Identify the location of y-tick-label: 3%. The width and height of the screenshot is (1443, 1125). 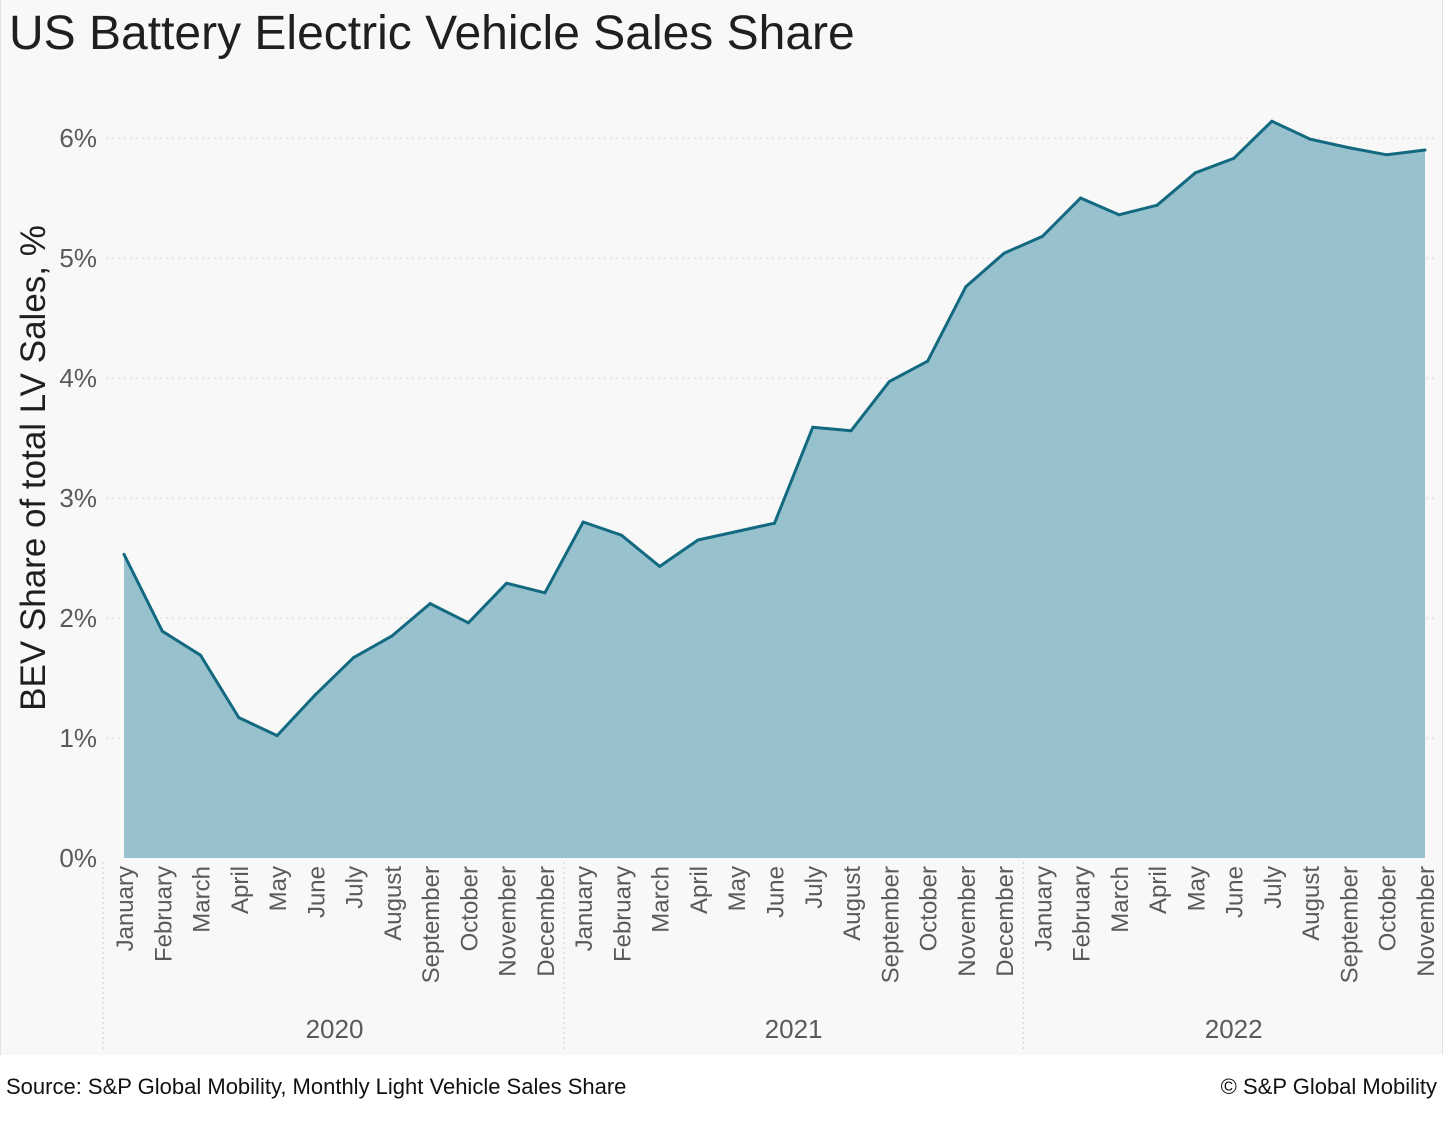
(78, 498).